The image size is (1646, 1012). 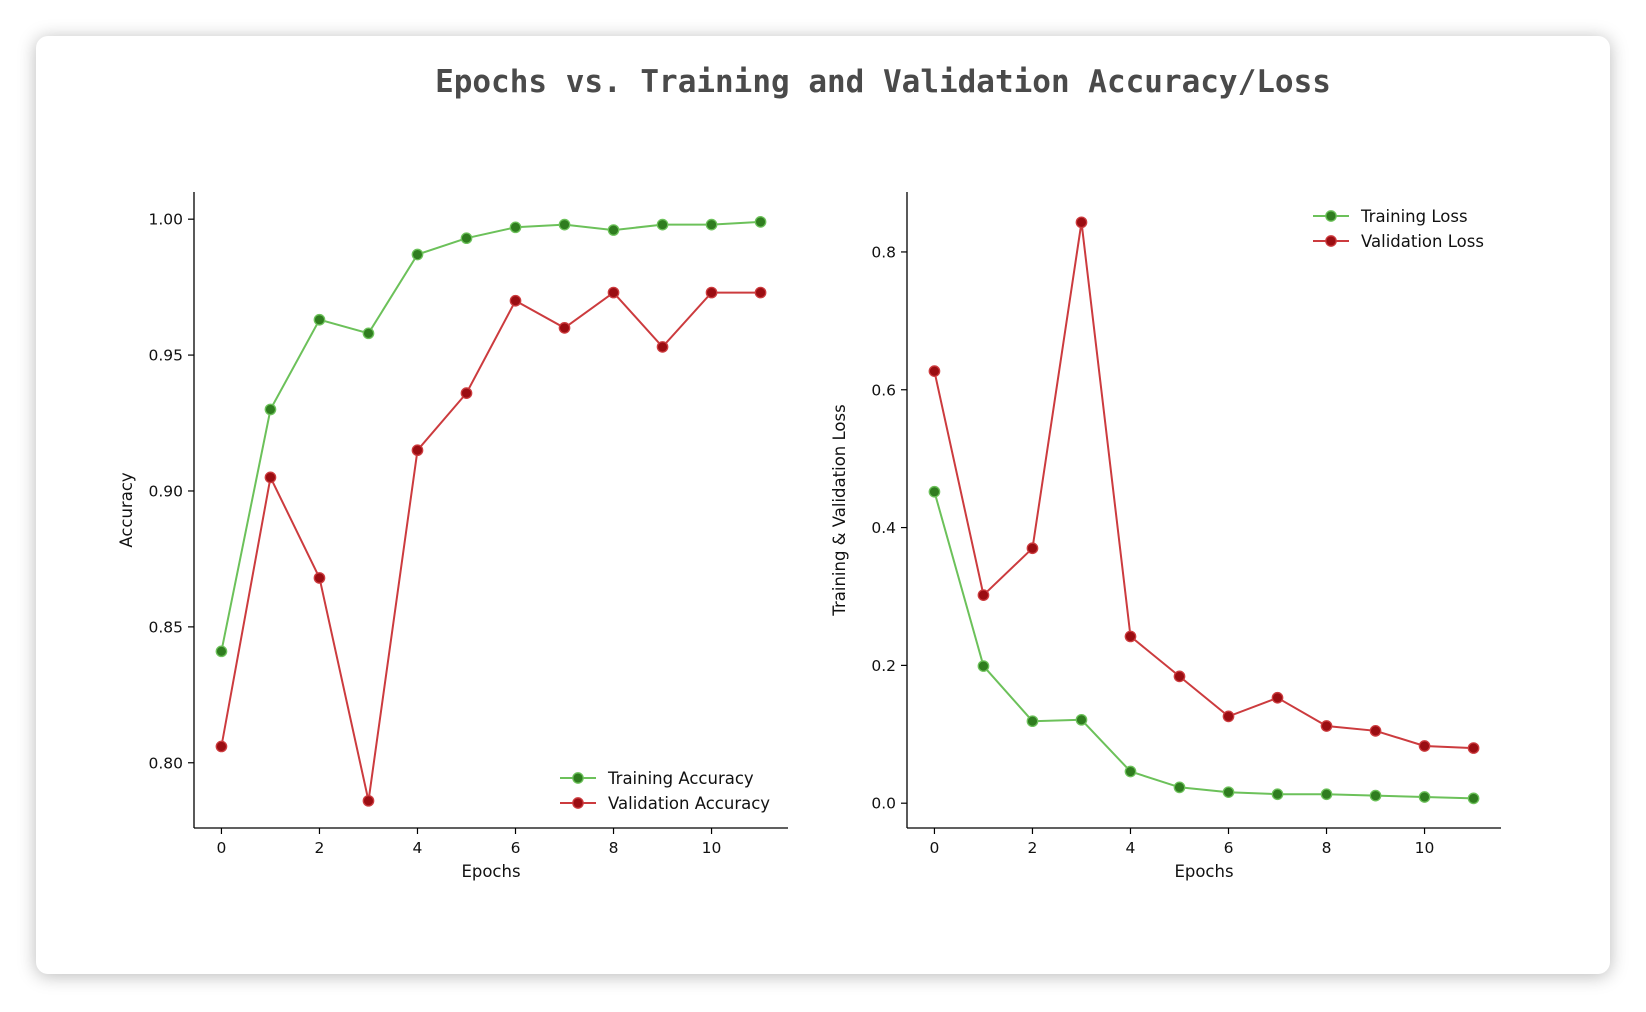 I want to click on legend-label: Validation Loss, so click(x=1422, y=241).